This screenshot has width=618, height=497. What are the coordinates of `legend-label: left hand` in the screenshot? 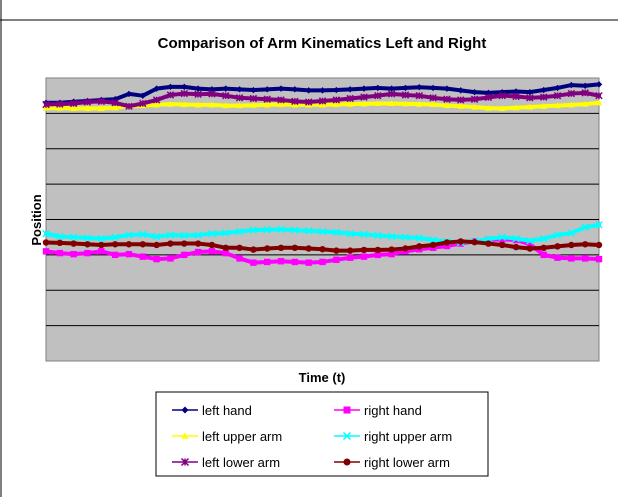 It's located at (227, 410).